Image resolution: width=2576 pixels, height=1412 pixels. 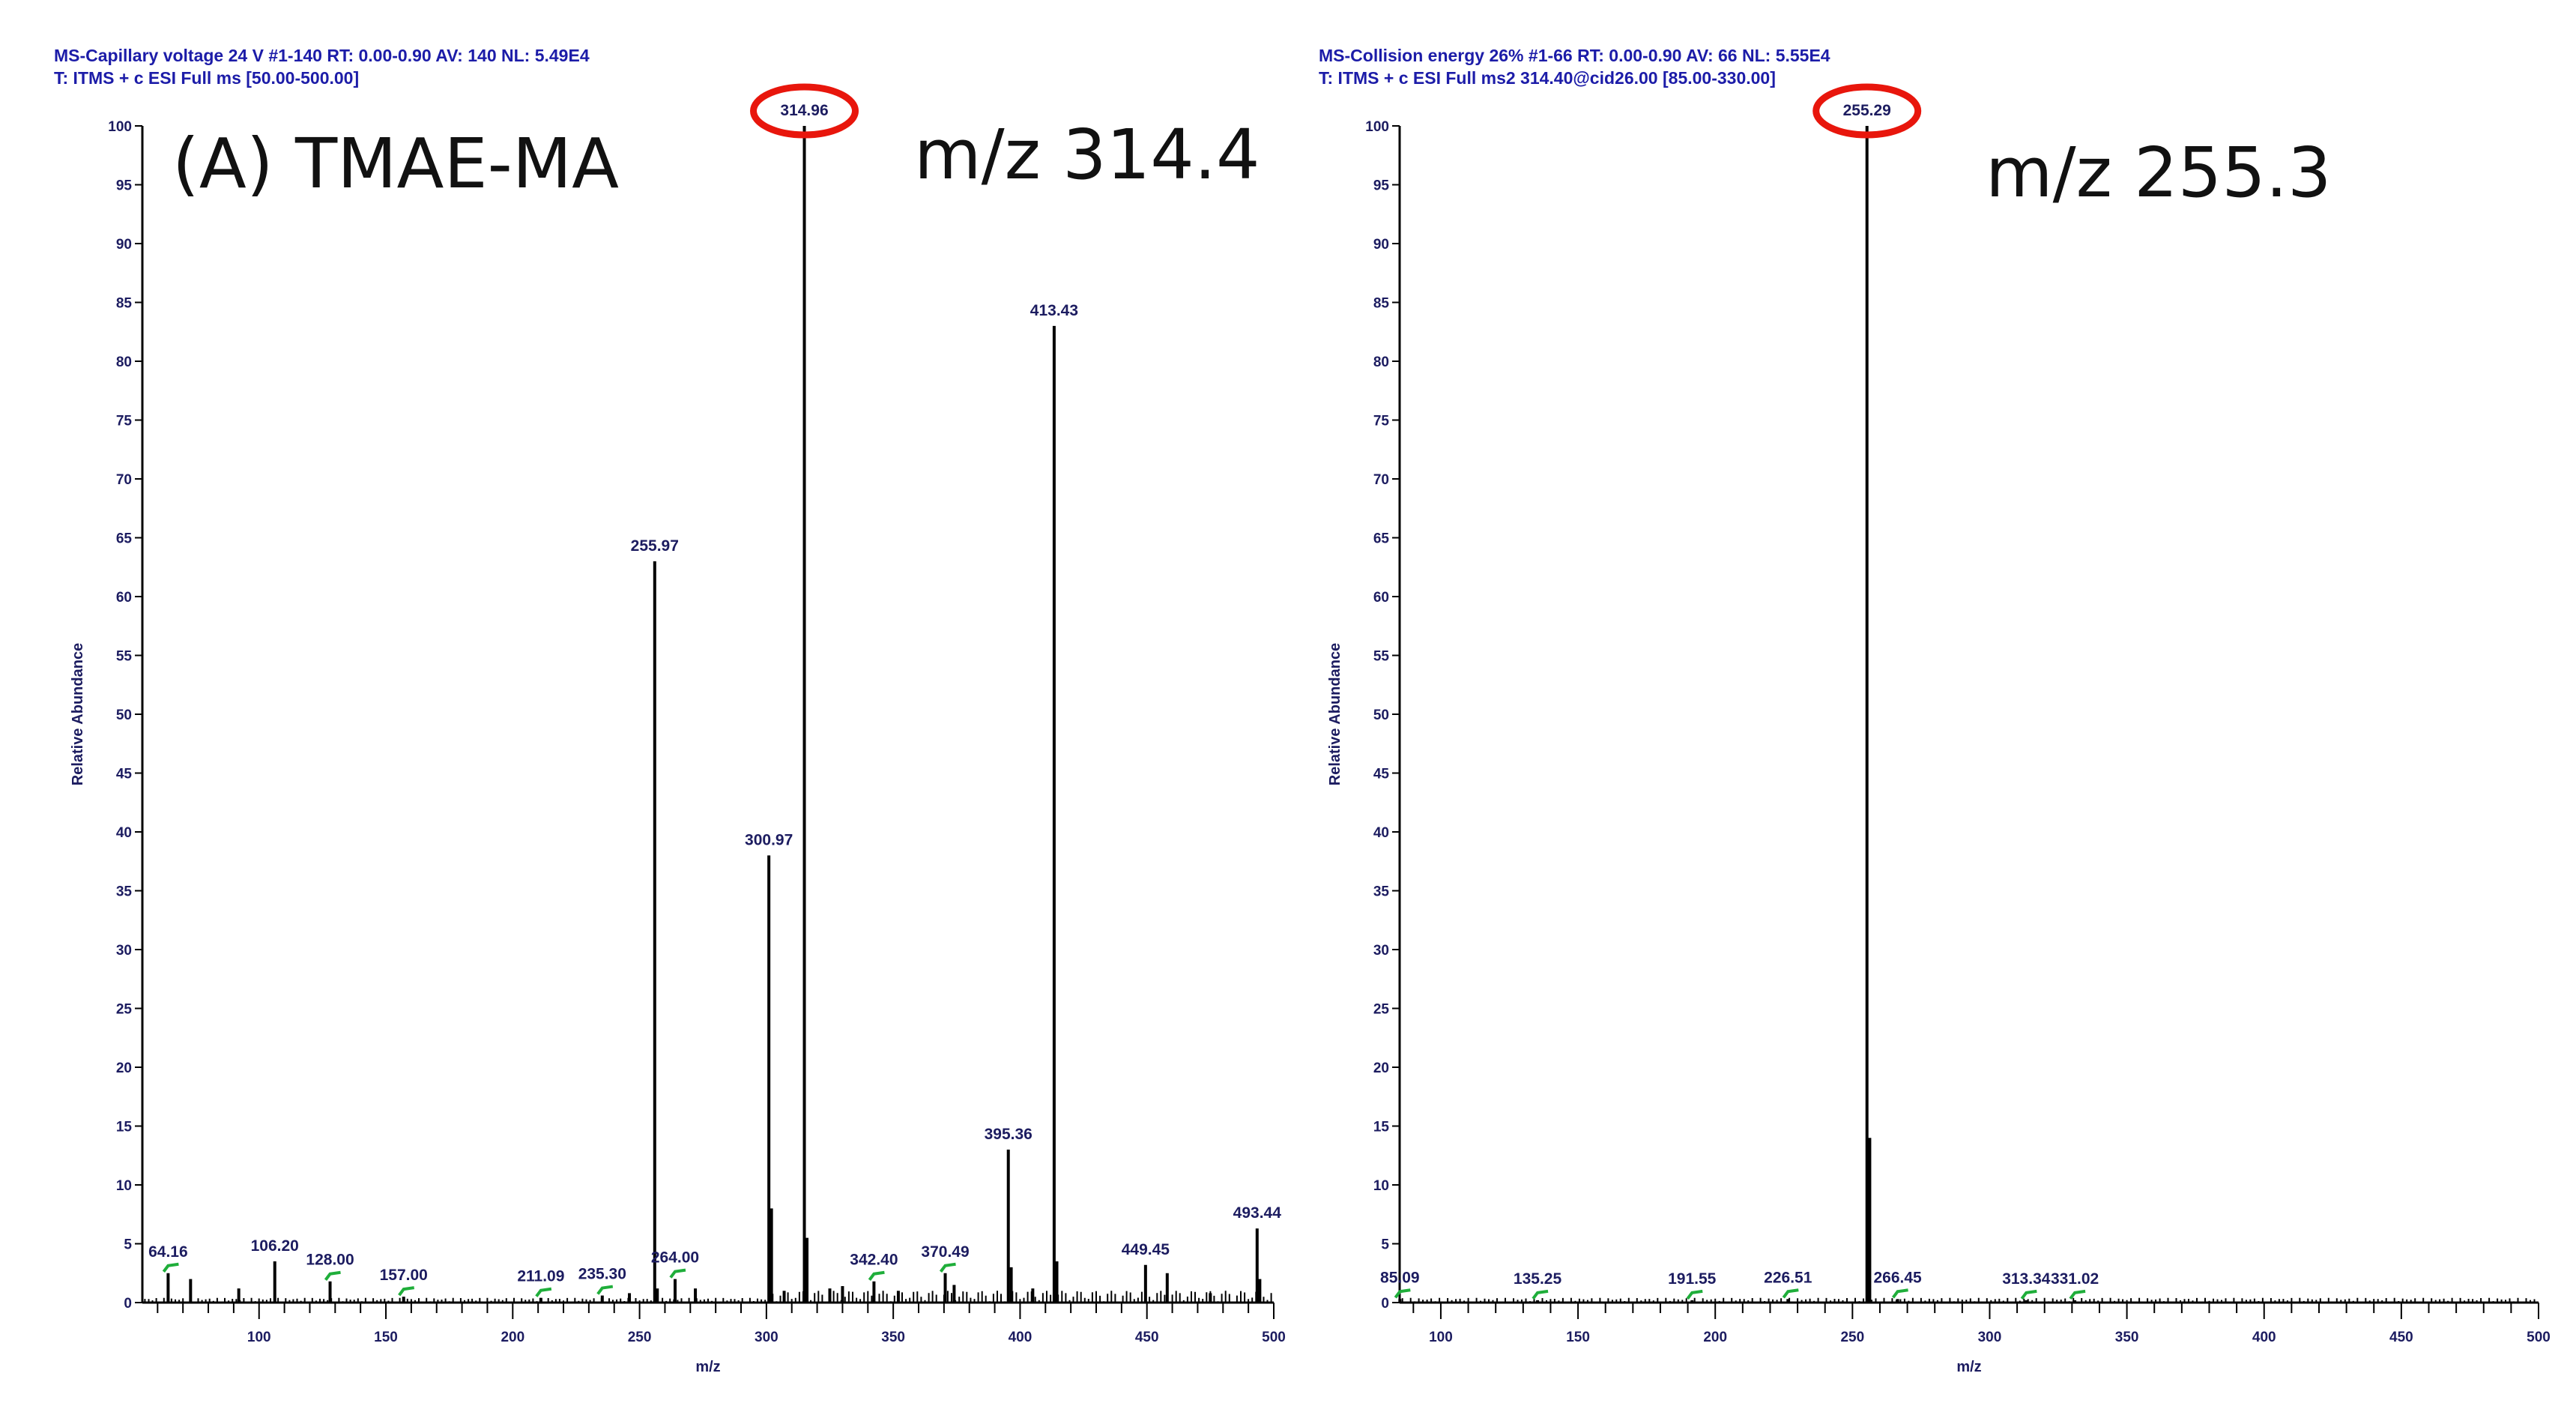 What do you see at coordinates (655, 546) in the screenshot?
I see `peak-label: 255.97` at bounding box center [655, 546].